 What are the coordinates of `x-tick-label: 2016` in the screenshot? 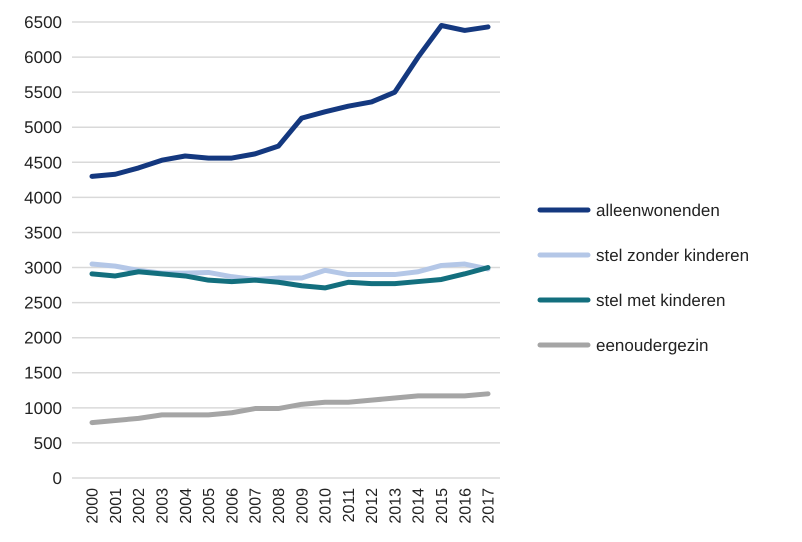 It's located at (465, 506).